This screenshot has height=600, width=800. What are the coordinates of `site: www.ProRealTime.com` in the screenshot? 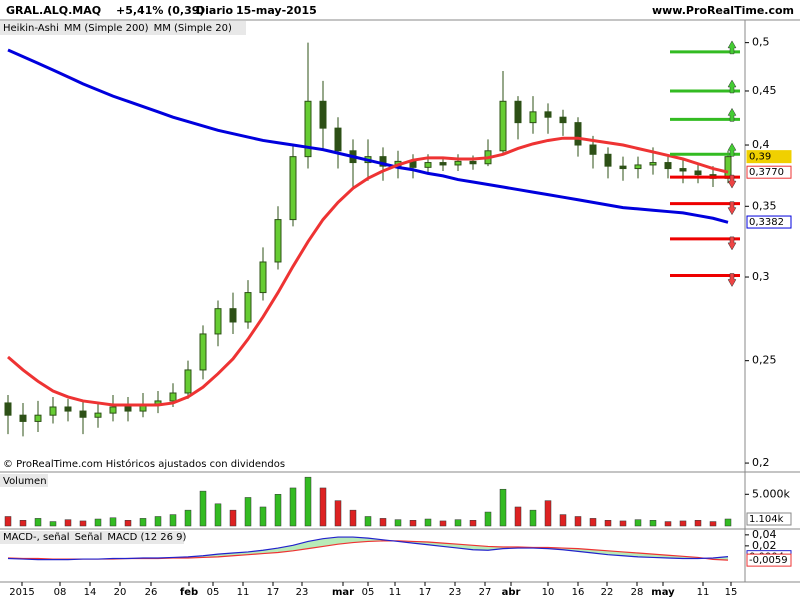 It's located at (723, 10).